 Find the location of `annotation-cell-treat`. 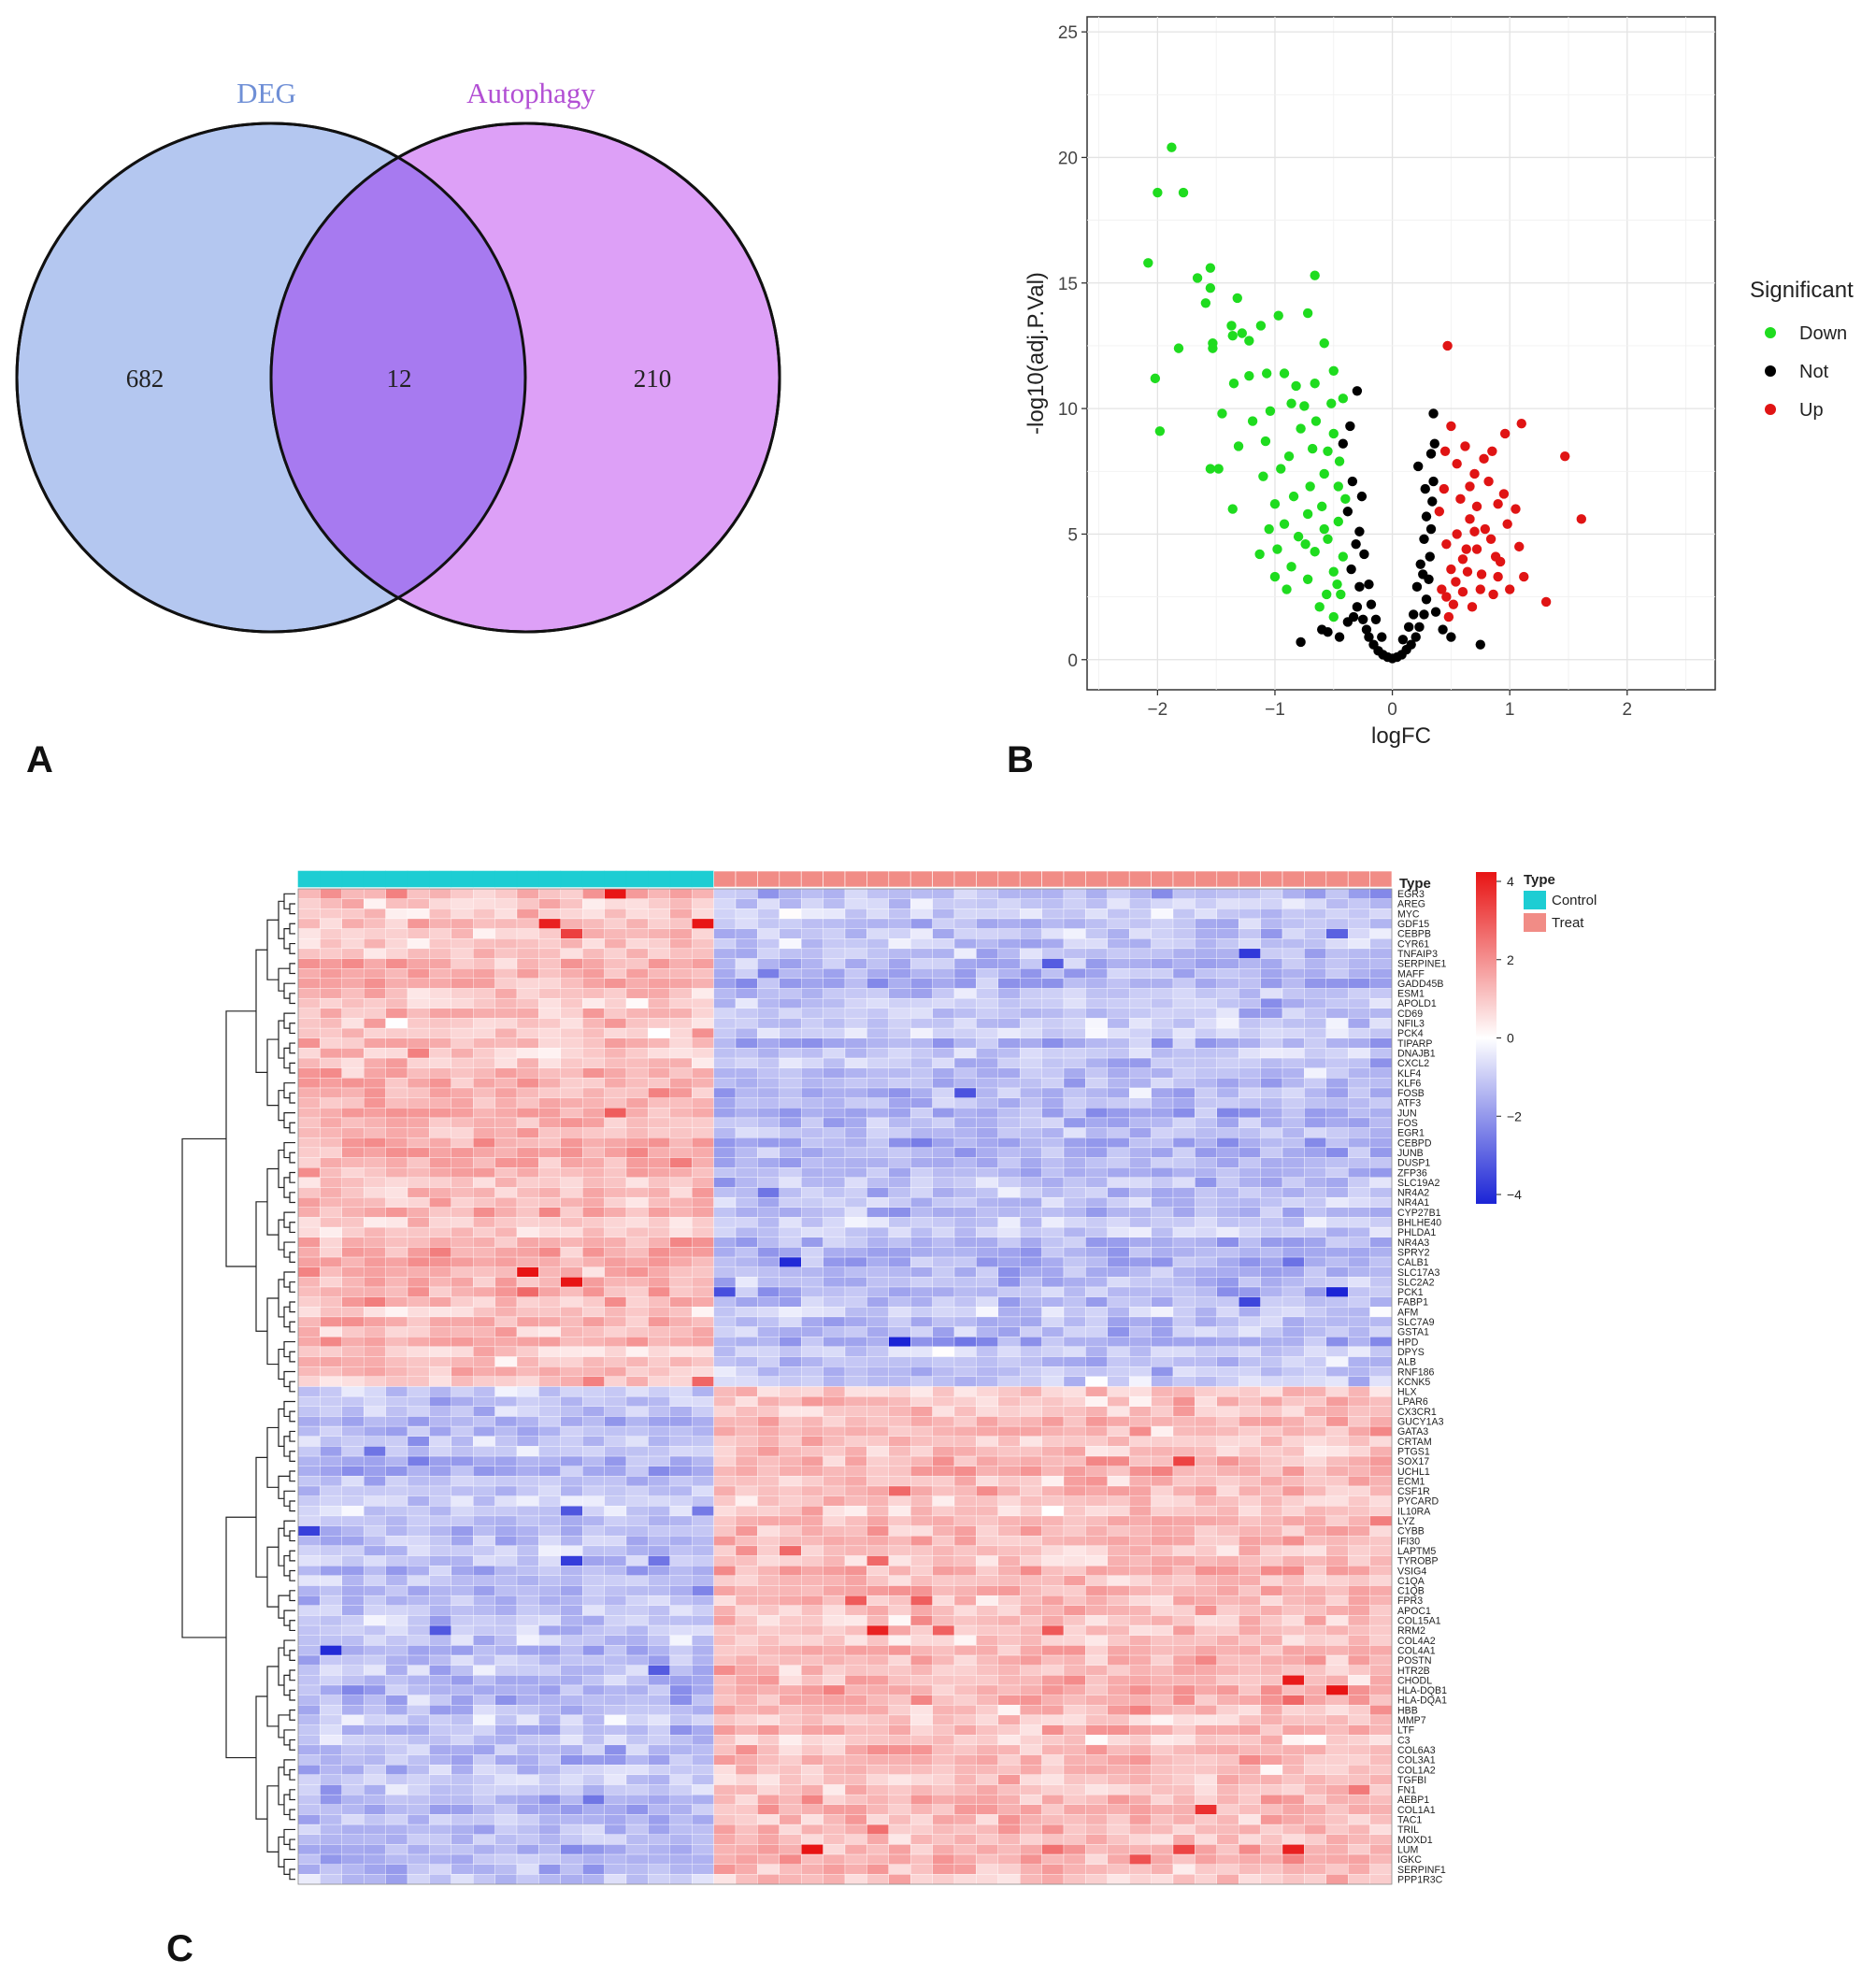

annotation-cell-treat is located at coordinates (878, 879).